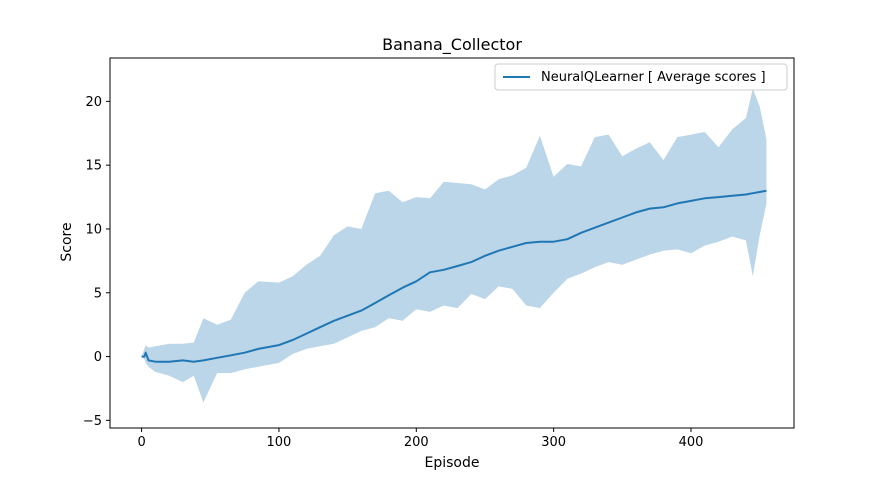 The image size is (882, 480). What do you see at coordinates (452, 463) in the screenshot?
I see `x-axis-label: Episode` at bounding box center [452, 463].